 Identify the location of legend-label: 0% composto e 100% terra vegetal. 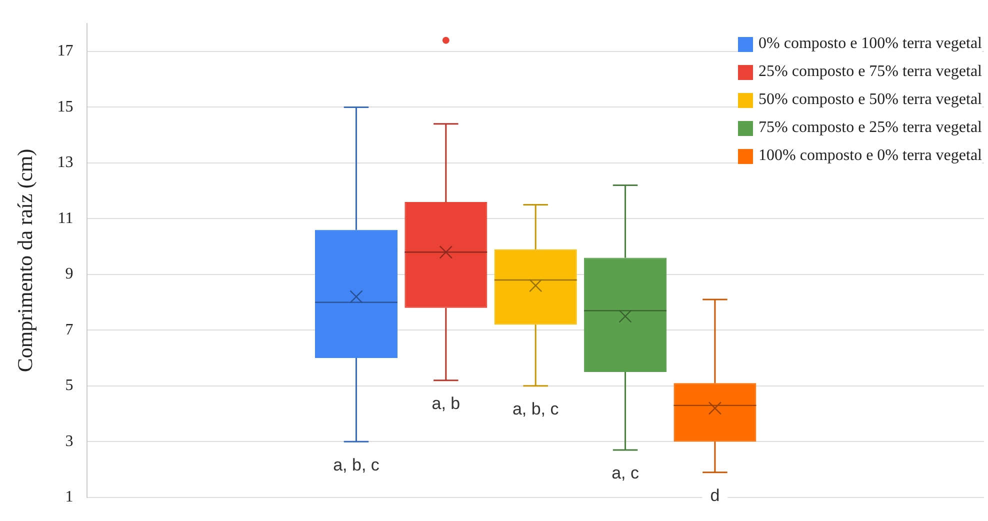
(870, 44).